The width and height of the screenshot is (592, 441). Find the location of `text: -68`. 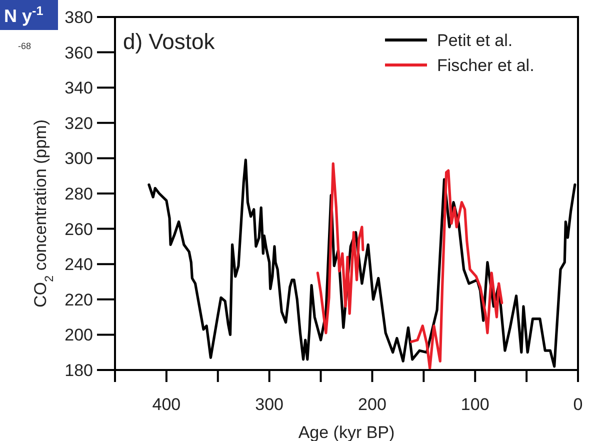

text: -68 is located at coordinates (25, 46).